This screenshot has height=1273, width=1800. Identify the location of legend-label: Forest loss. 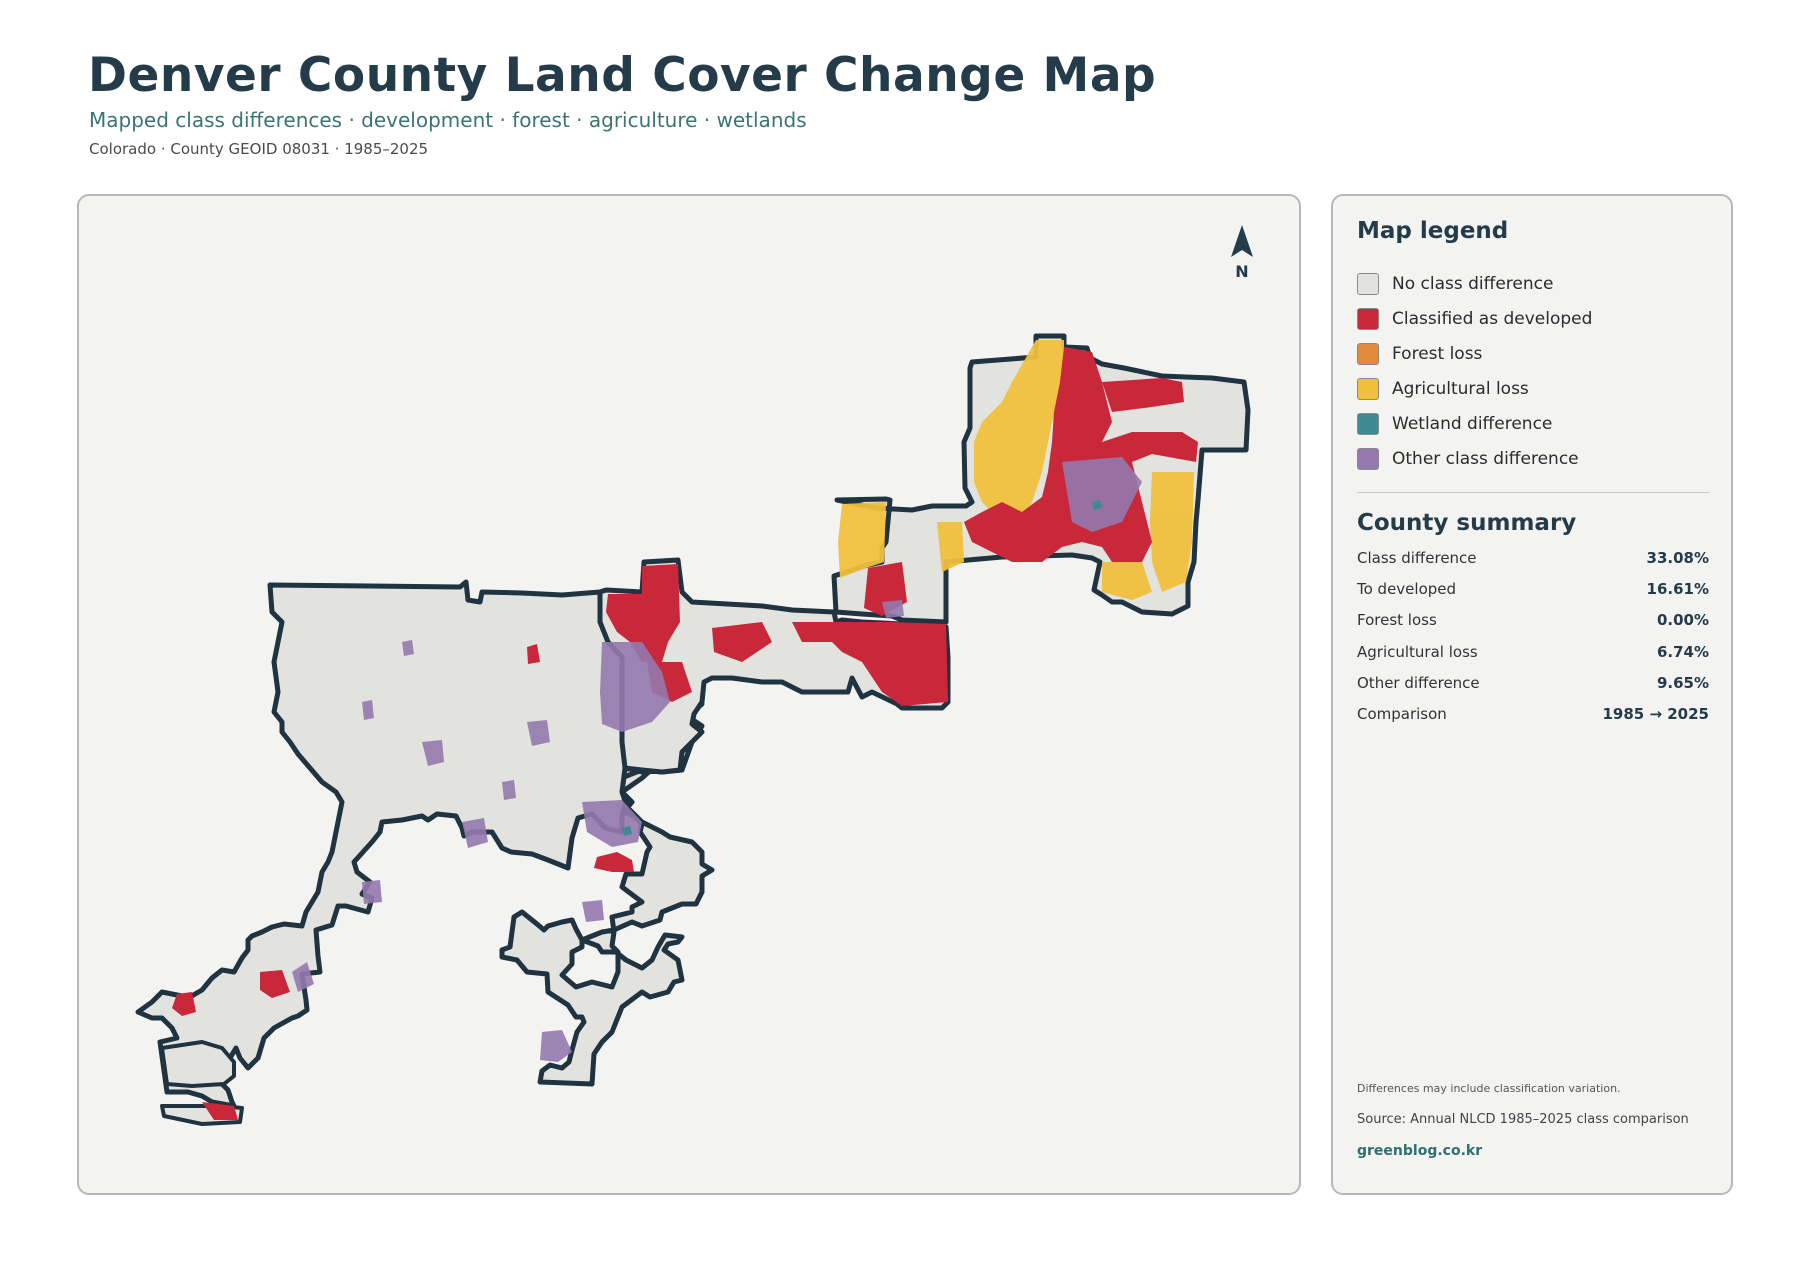
(1437, 353).